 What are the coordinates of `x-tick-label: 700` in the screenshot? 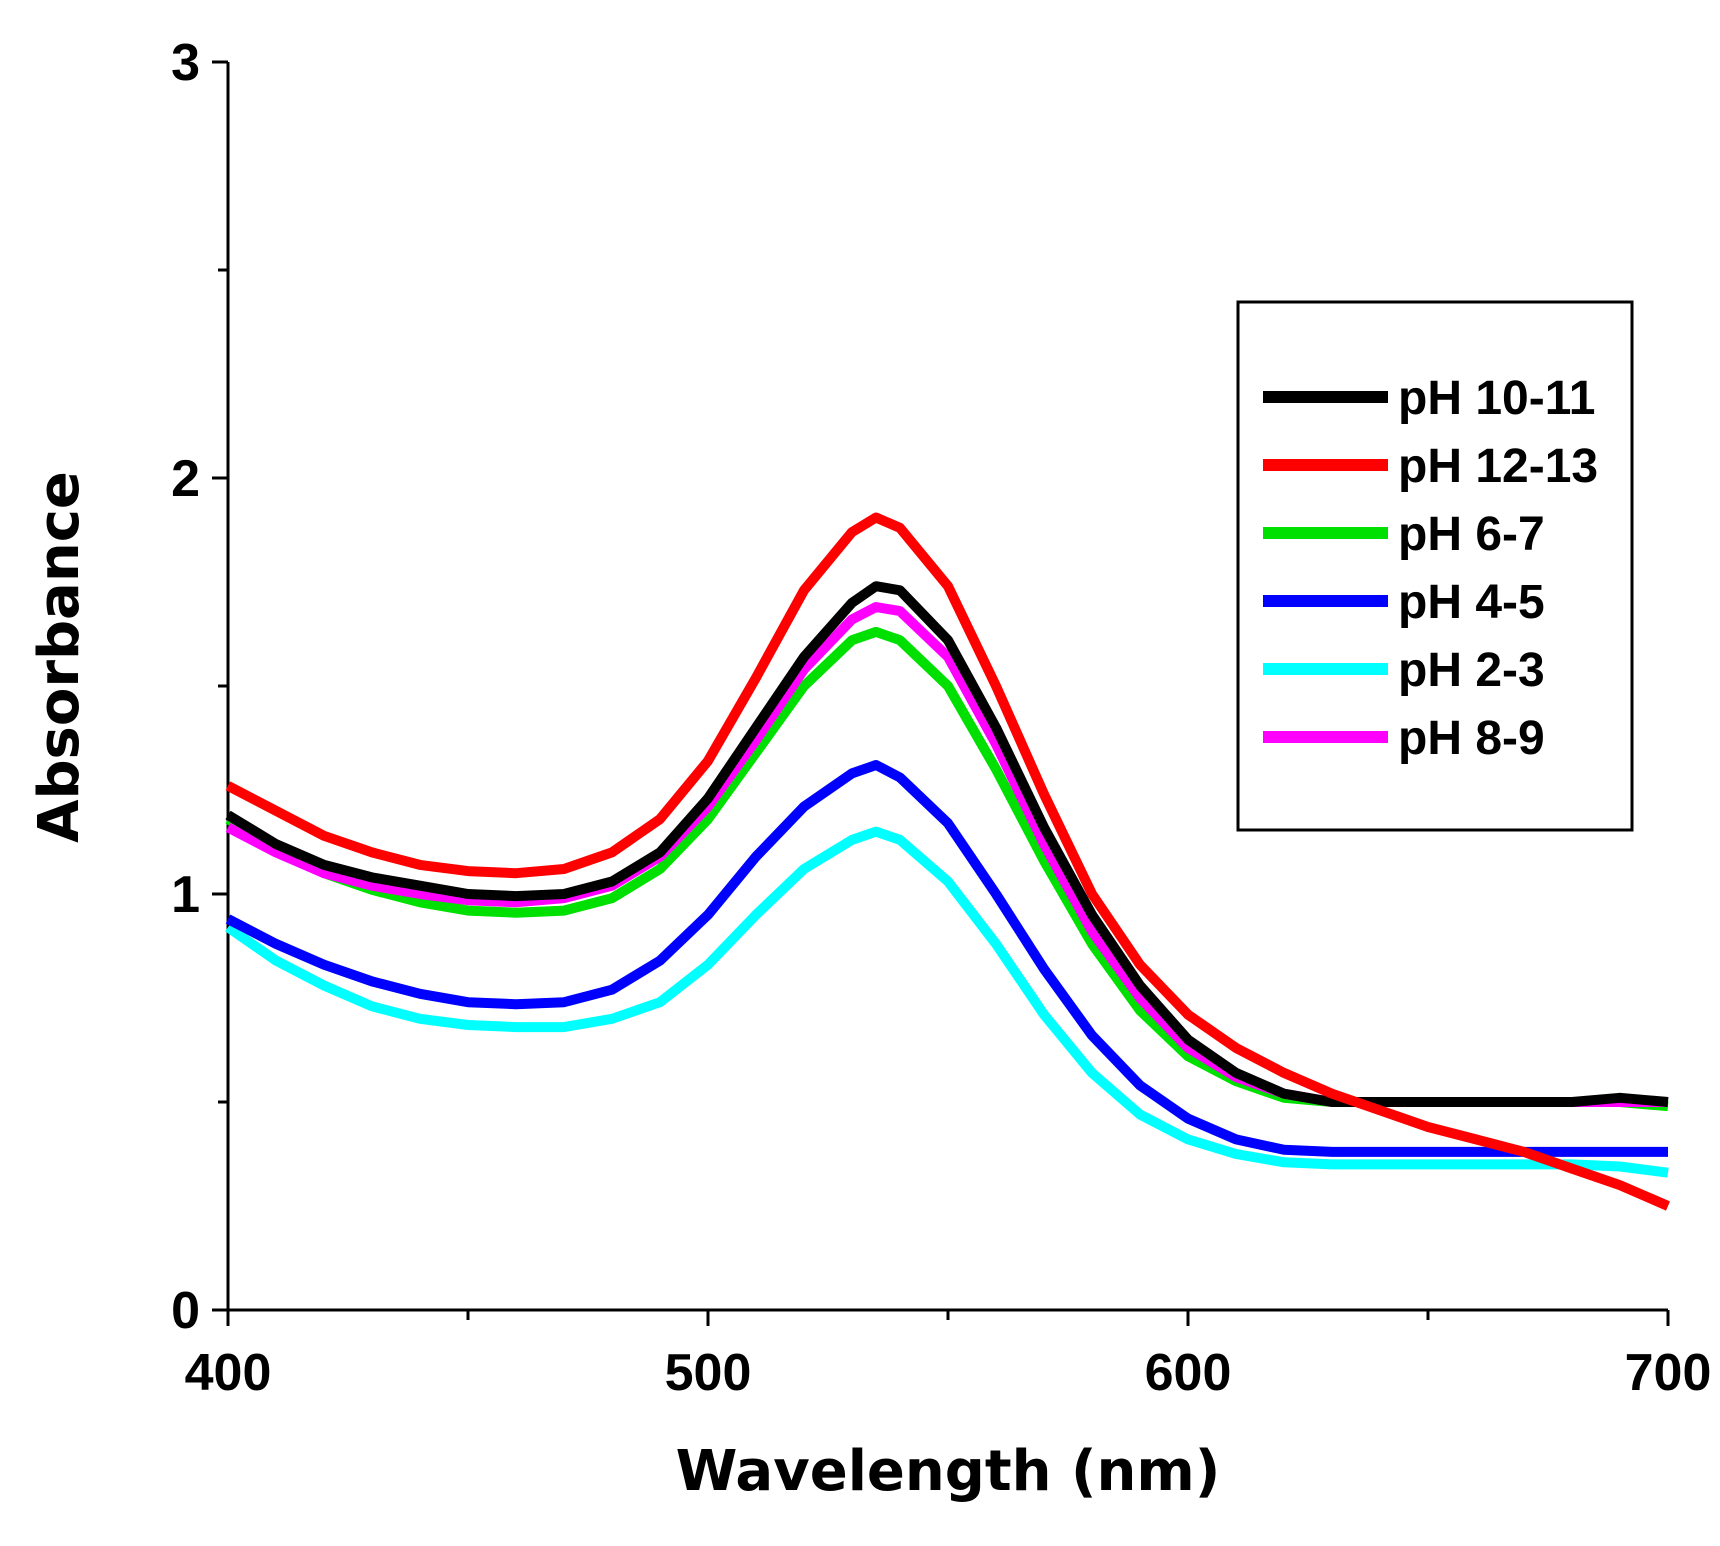 It's located at (1668, 1373).